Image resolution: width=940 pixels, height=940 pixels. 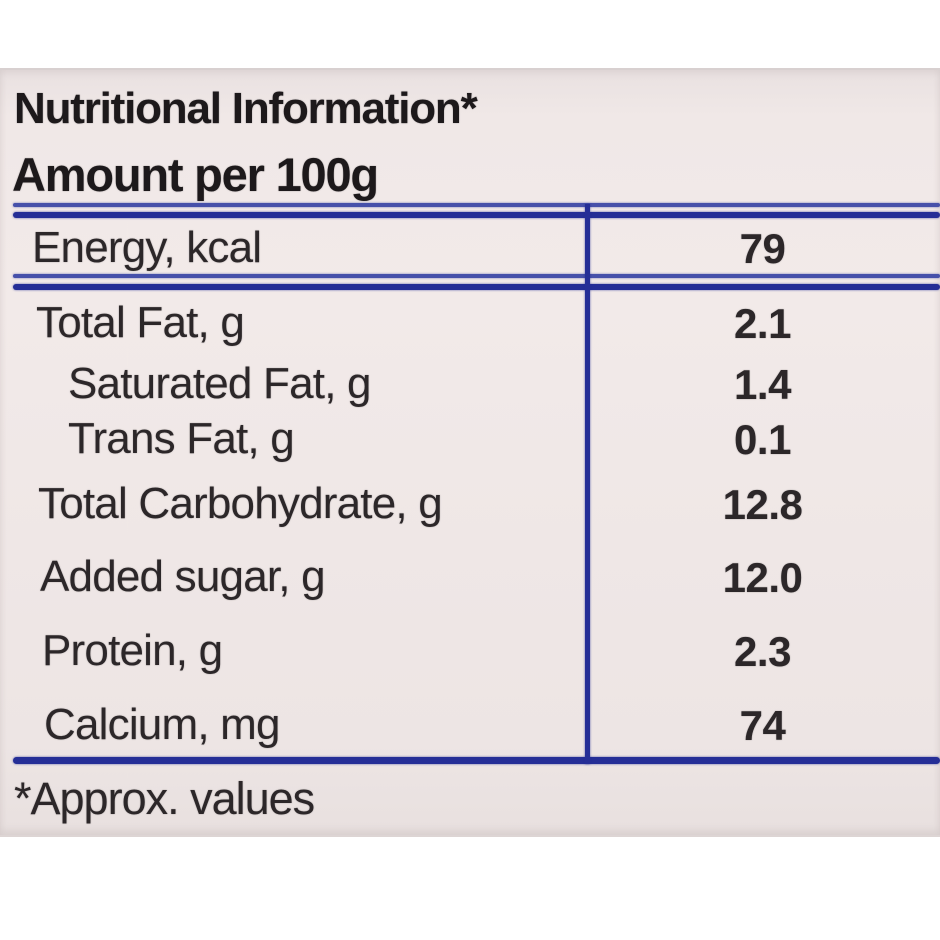 What do you see at coordinates (762, 504) in the screenshot?
I see `nutrient-value: 12.8` at bounding box center [762, 504].